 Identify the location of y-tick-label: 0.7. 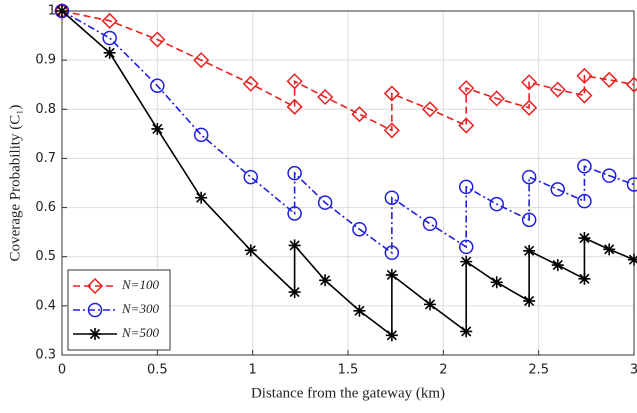
(45, 158).